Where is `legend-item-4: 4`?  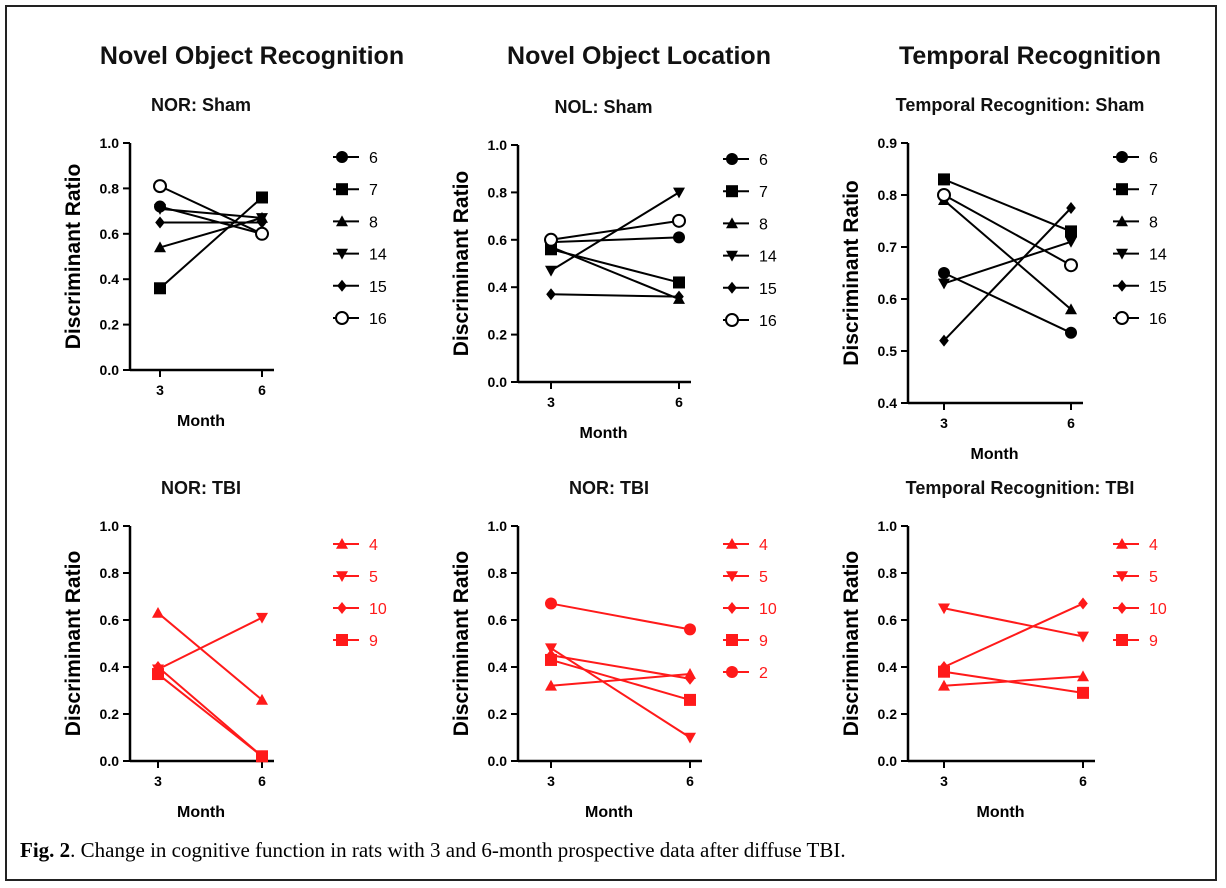 legend-item-4: 4 is located at coordinates (745, 545).